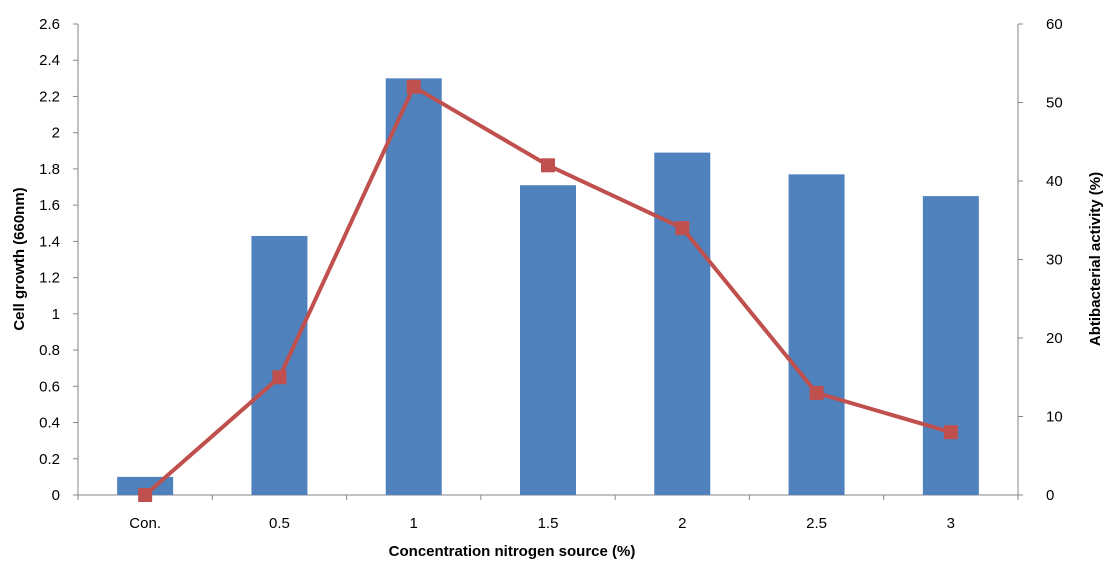 Image resolution: width=1112 pixels, height=561 pixels. I want to click on y-tick-label: 0.8, so click(49, 350).